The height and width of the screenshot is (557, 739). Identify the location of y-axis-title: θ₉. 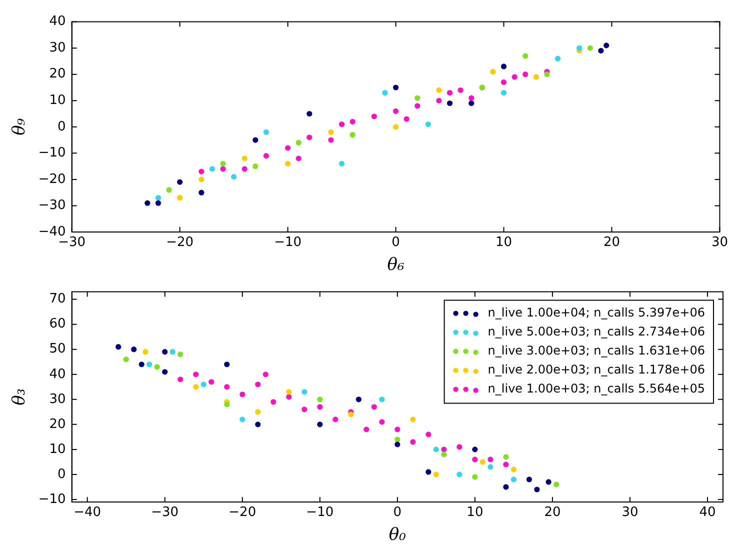
(20, 127).